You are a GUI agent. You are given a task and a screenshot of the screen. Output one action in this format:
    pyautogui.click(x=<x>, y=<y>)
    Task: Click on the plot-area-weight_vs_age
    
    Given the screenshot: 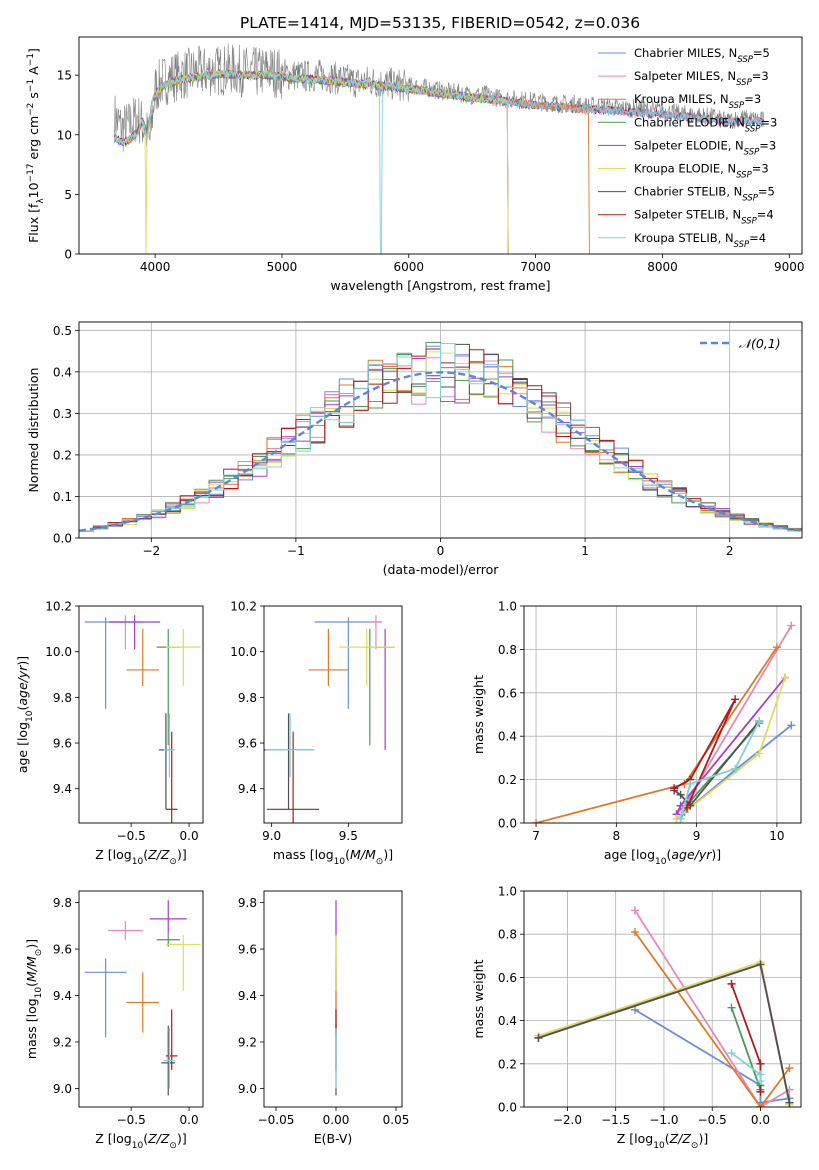 What is the action you would take?
    pyautogui.click(x=664, y=722)
    